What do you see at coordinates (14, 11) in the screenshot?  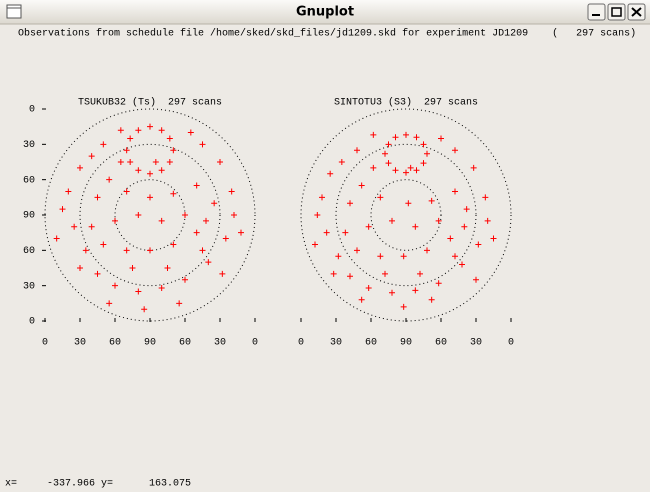 I see `app-icon` at bounding box center [14, 11].